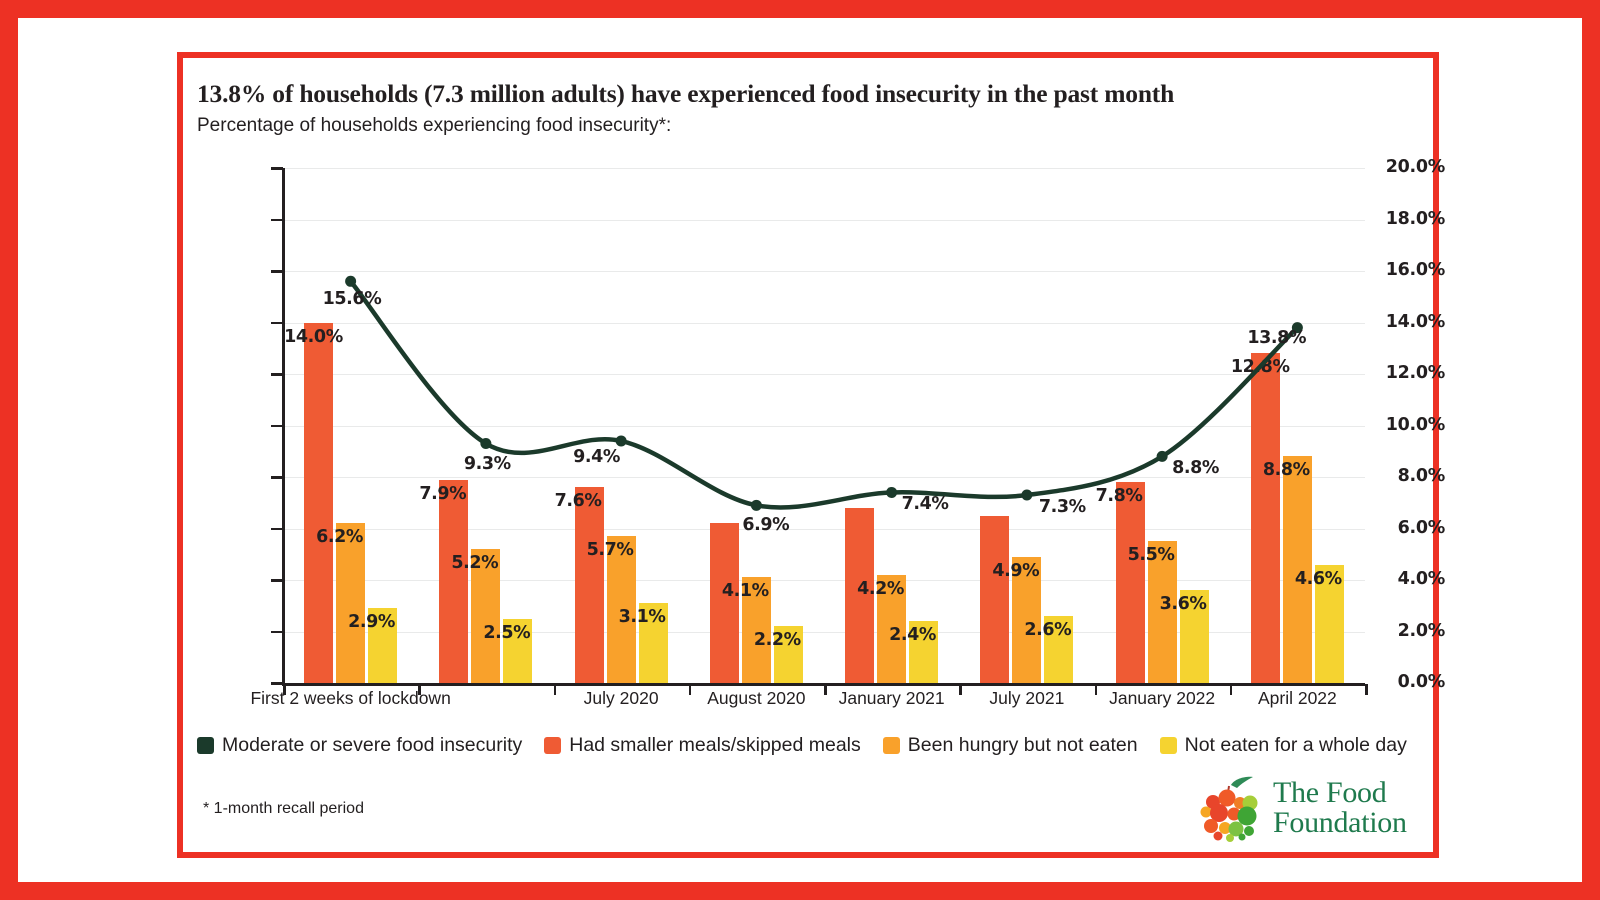  I want to click on bar-data-label: 4.1%, so click(745, 591).